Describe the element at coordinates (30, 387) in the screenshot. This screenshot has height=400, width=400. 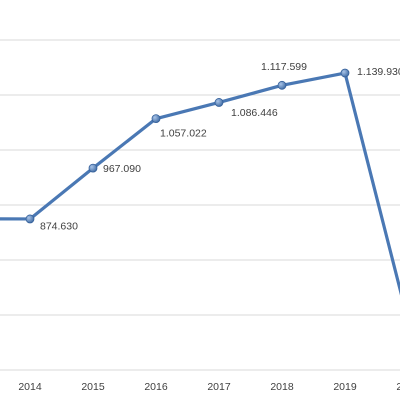
I see `x-tick-label: 2014` at that location.